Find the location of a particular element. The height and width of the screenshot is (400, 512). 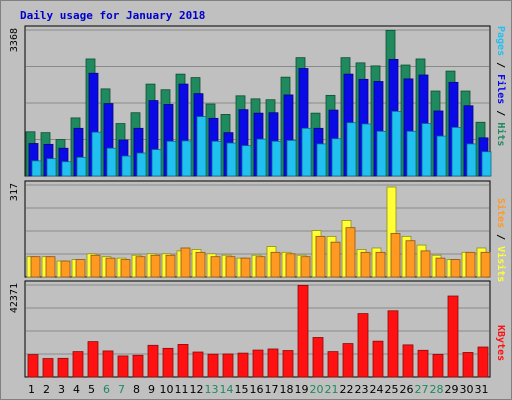

x-tick-label: 9 is located at coordinates (151, 389).